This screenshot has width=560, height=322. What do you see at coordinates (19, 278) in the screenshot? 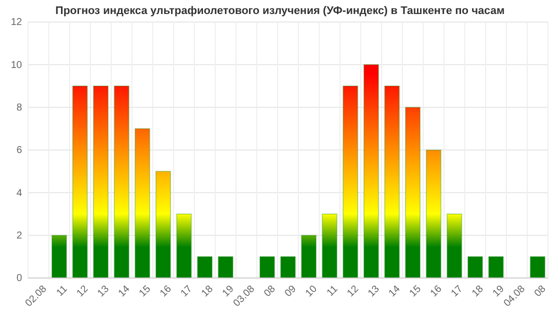
I see `y-tick-label: 0` at bounding box center [19, 278].